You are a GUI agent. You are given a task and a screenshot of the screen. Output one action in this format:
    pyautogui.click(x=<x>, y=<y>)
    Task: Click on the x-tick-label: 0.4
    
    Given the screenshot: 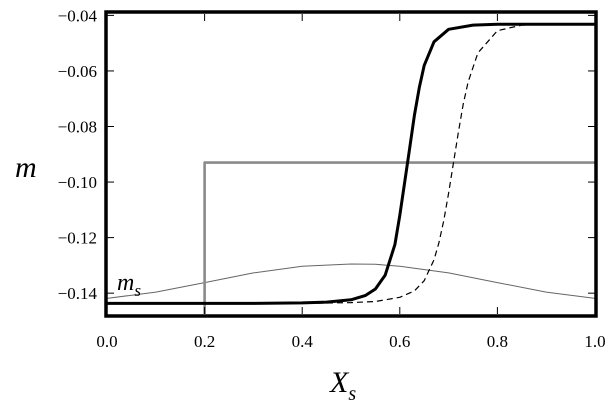 What is the action you would take?
    pyautogui.click(x=303, y=341)
    